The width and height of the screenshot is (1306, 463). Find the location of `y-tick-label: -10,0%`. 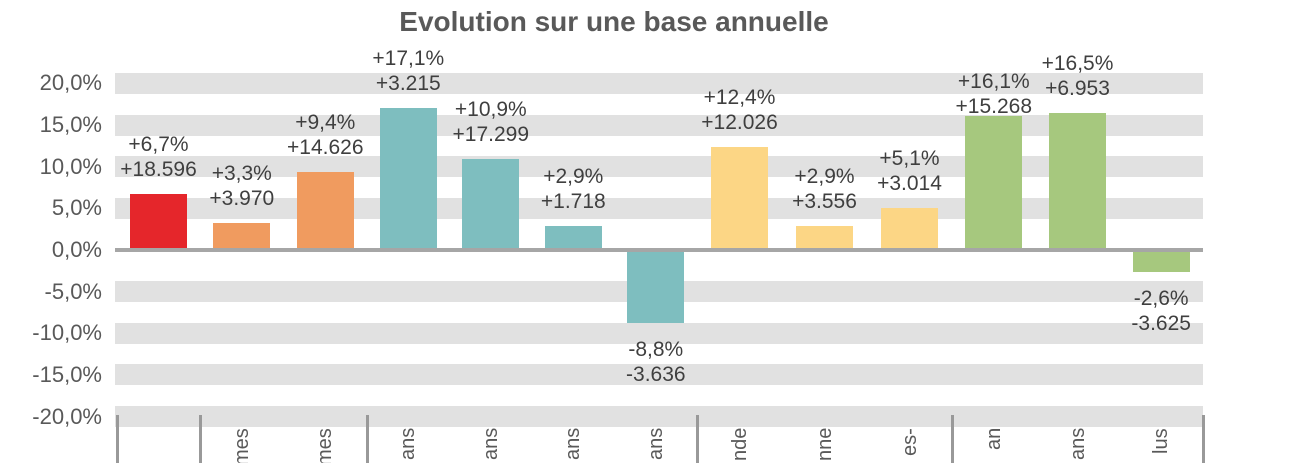

y-tick-label: -10,0% is located at coordinates (67, 333).